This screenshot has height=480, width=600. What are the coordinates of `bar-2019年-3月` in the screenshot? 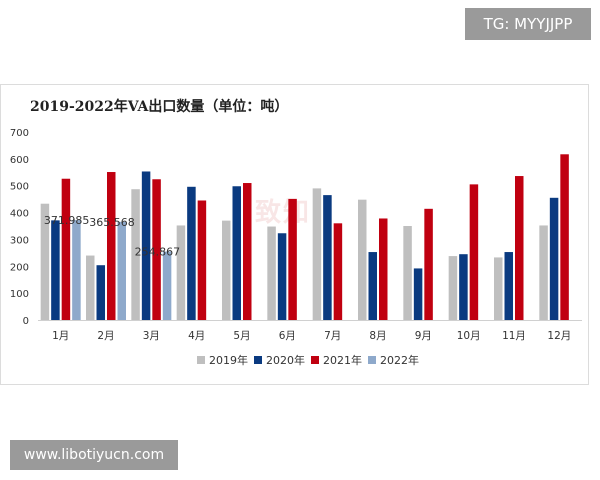 It's located at (135, 254).